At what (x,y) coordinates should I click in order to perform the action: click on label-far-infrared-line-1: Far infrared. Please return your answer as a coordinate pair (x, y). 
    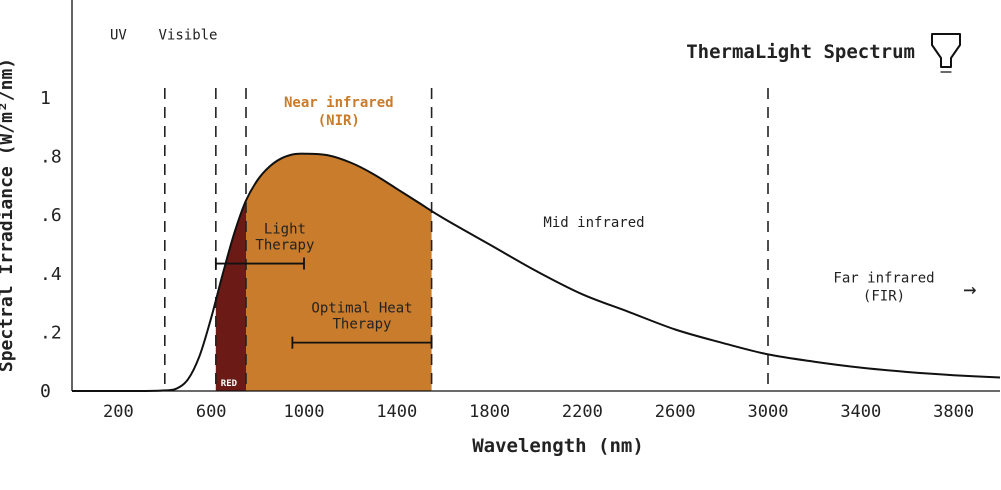
    Looking at the image, I should click on (883, 279).